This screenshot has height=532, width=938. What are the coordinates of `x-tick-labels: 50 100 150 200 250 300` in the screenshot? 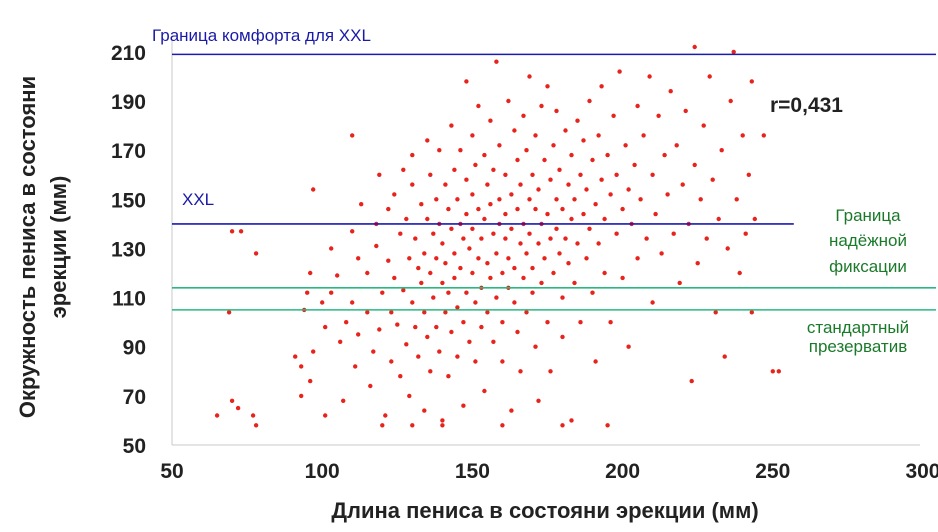 It's located at (549, 471).